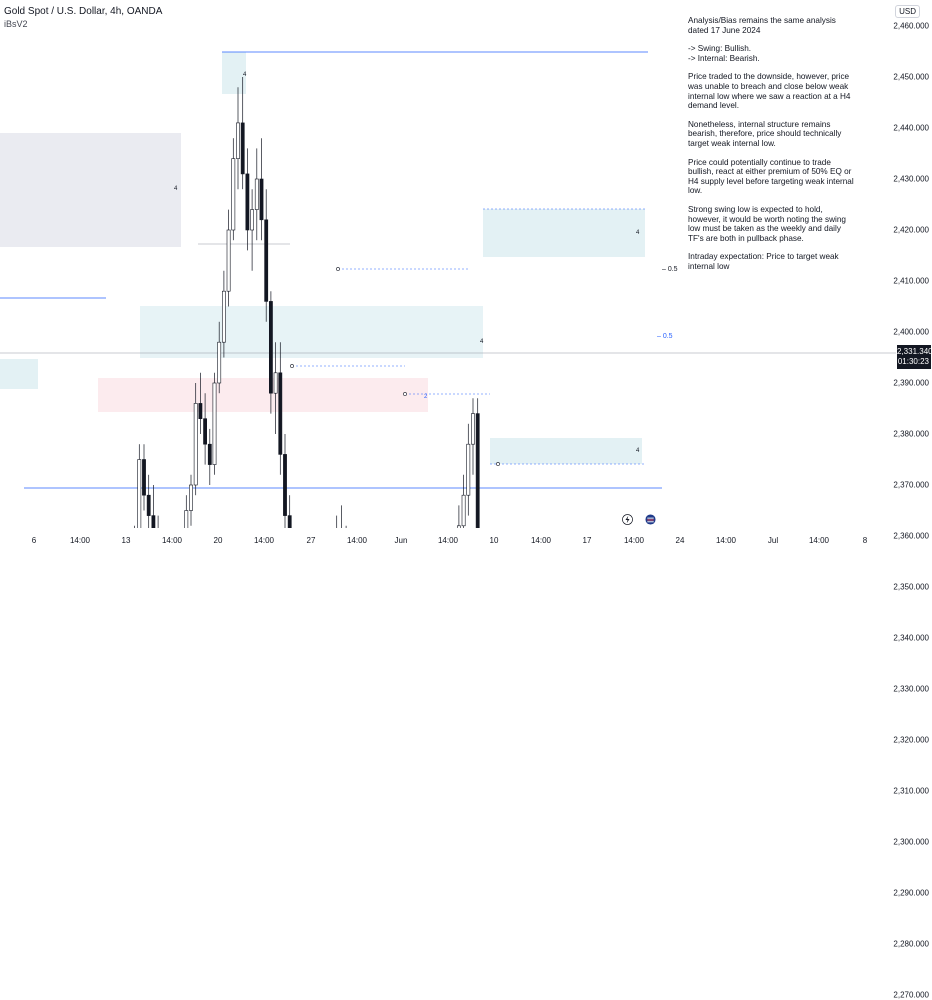 The width and height of the screenshot is (932, 1000). Describe the element at coordinates (911, 383) in the screenshot. I see `price-tick-label: 2,390.000` at that location.